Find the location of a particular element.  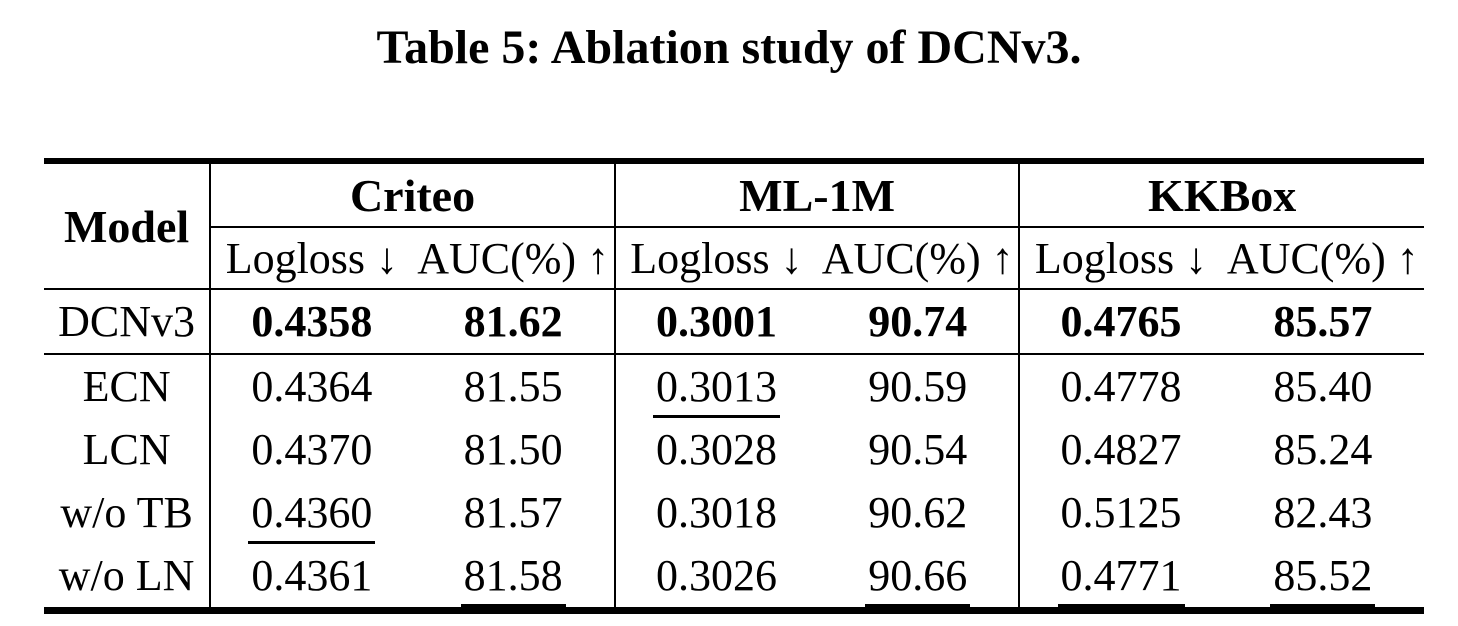

metric-value-cell: 81.57 is located at coordinates (514, 512).